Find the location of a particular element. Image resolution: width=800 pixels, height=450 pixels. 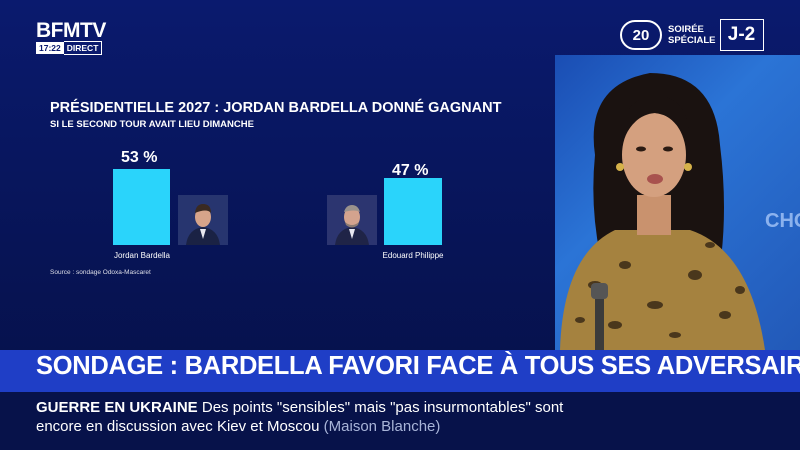

countdown-badge: J-2 is located at coordinates (741, 35).